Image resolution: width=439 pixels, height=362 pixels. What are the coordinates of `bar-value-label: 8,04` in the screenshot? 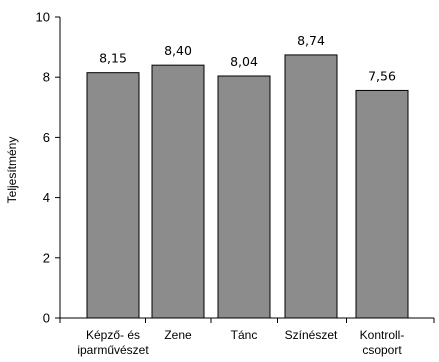 It's located at (244, 61).